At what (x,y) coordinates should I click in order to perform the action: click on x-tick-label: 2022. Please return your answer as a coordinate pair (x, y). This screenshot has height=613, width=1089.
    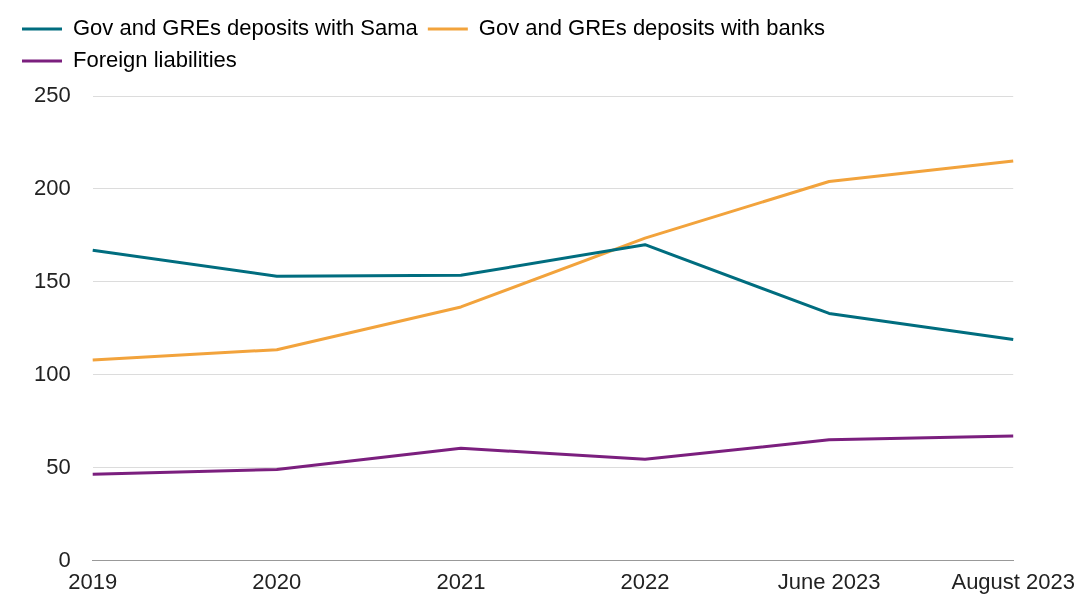
    Looking at the image, I should click on (645, 581).